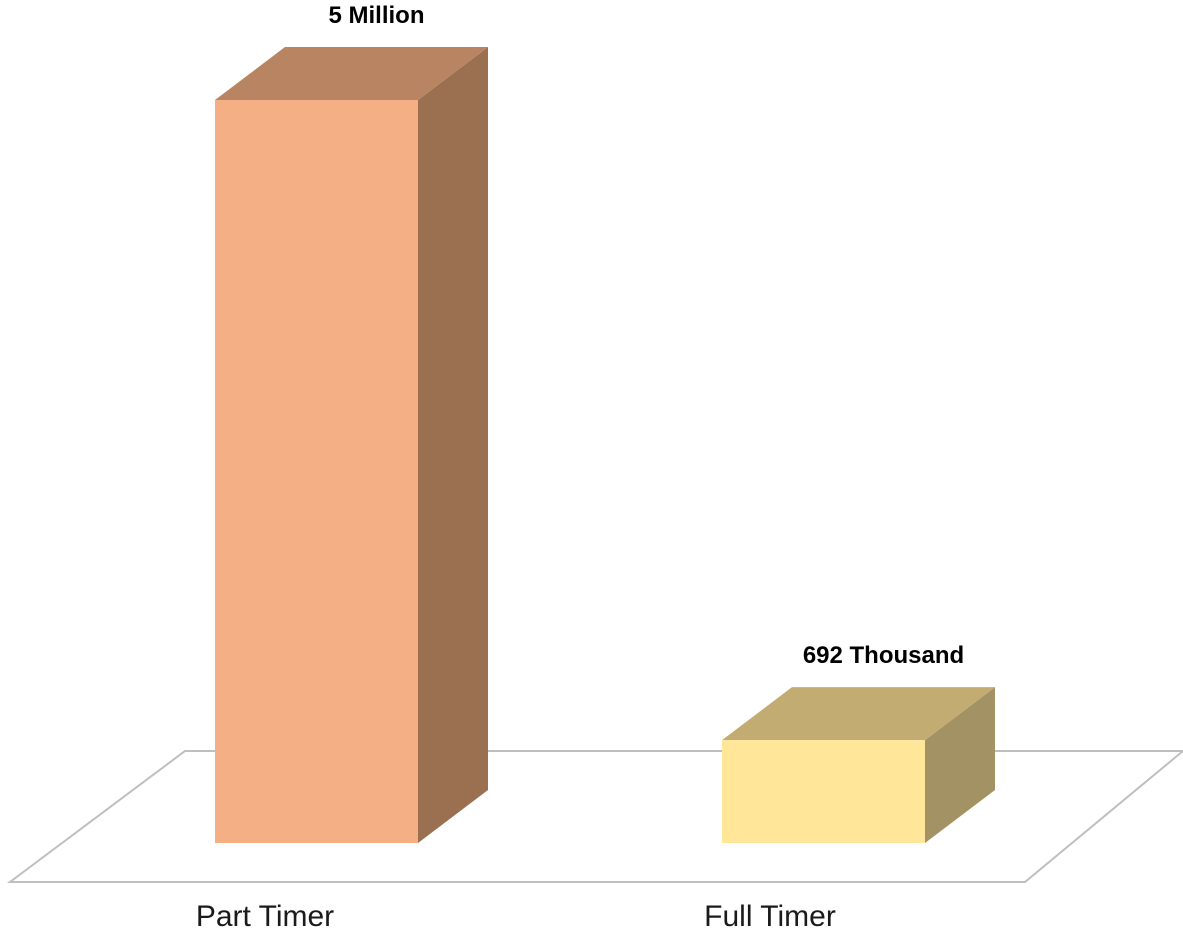  Describe the element at coordinates (594, 816) in the screenshot. I see `chart-floor` at that location.